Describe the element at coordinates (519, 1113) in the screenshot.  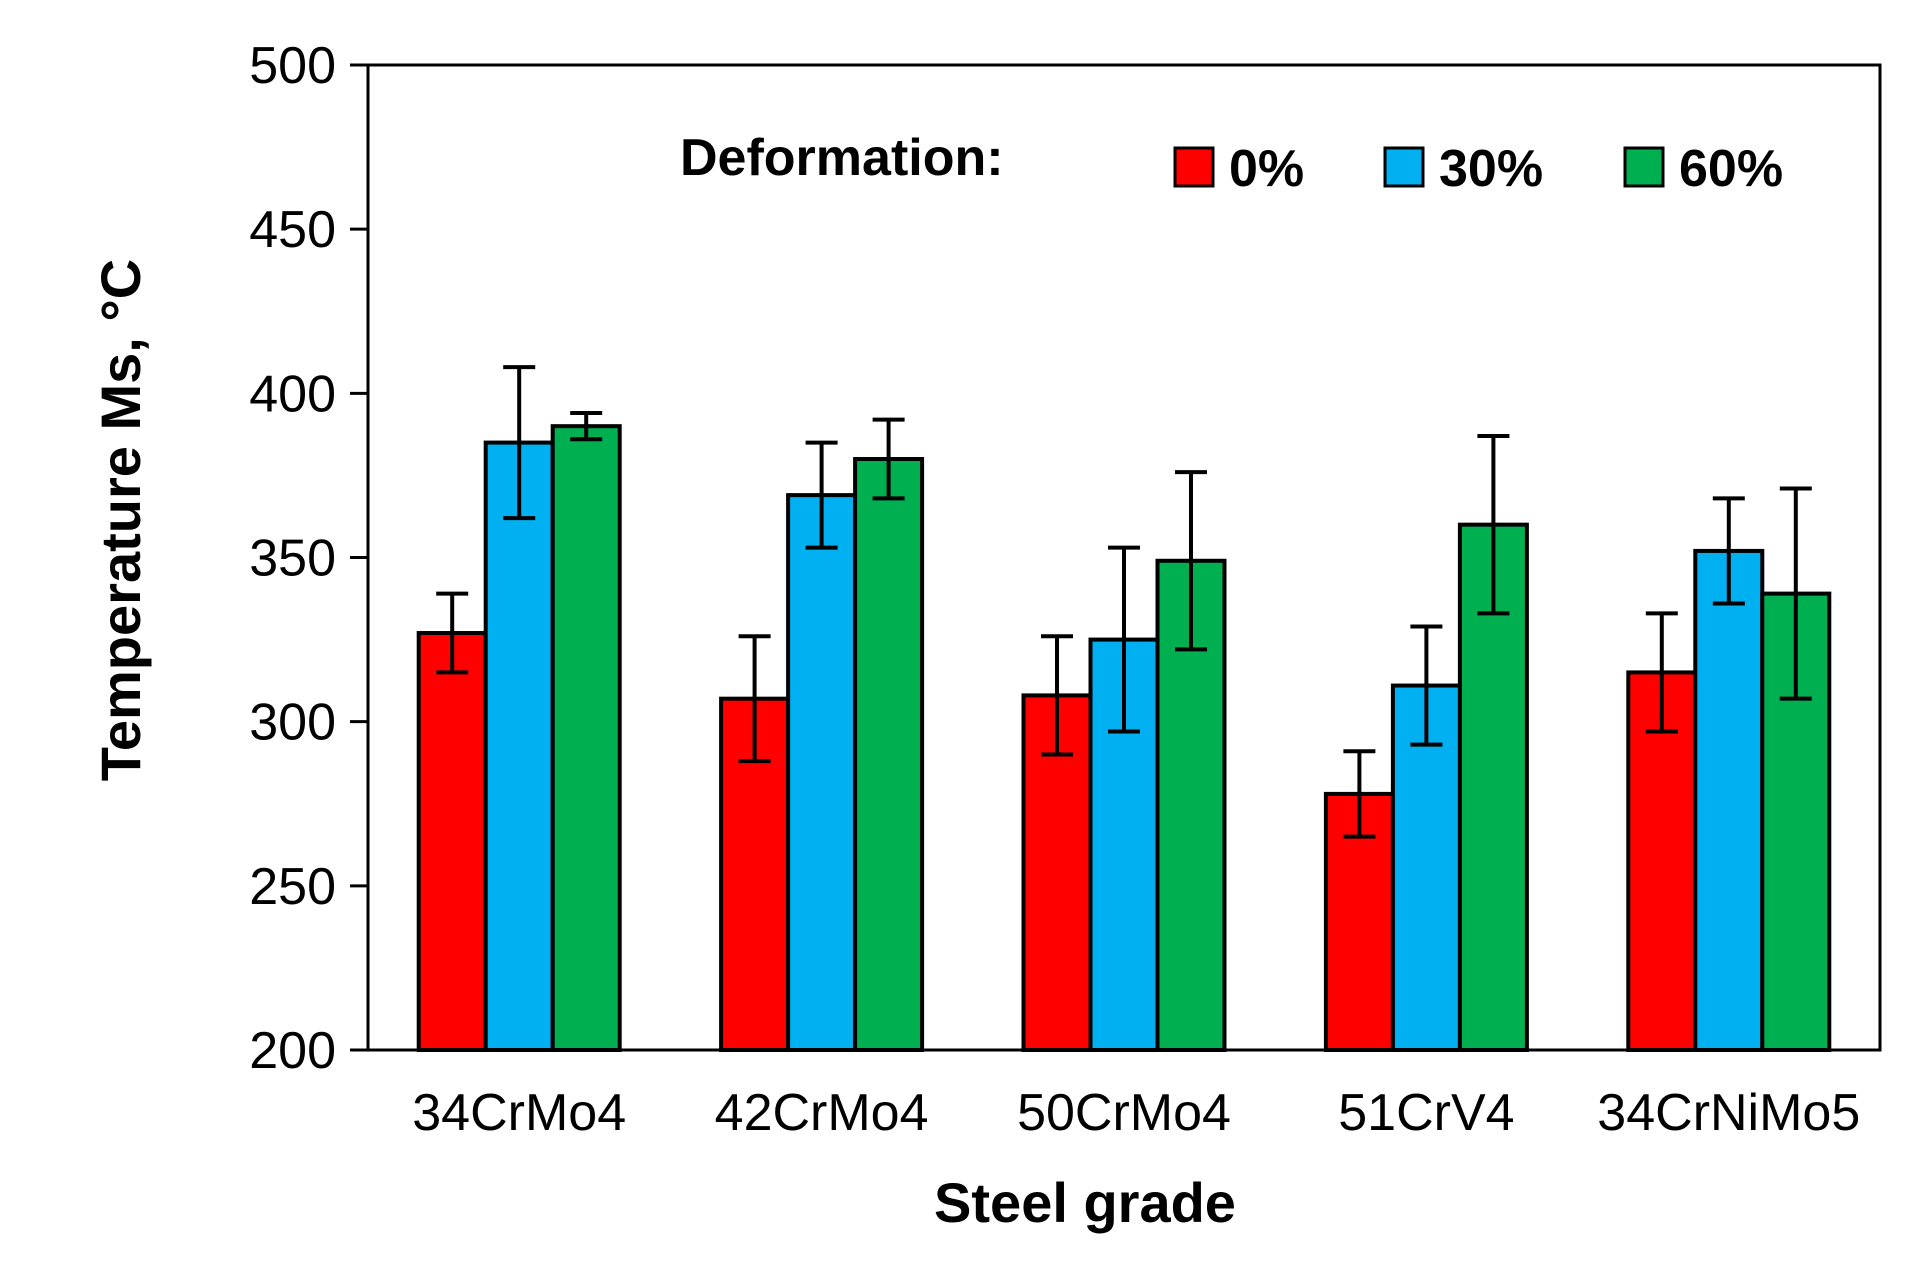
I see `x-tick-label: 34CrMo4` at that location.